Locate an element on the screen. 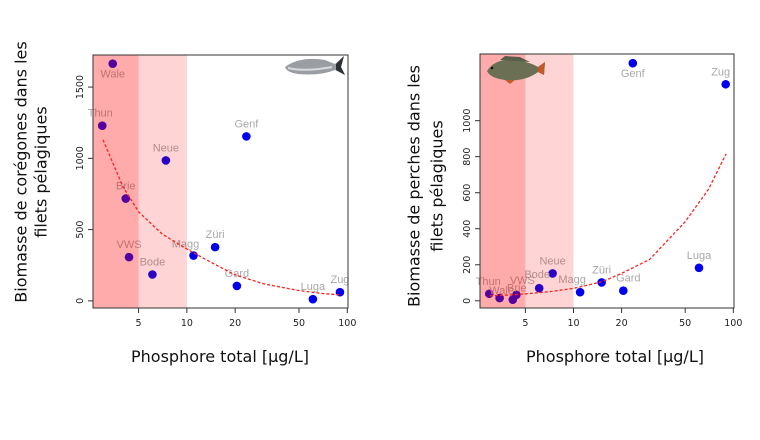 Image resolution: width=760 pixels, height=440 pixels. data-point-wale is located at coordinates (113, 63).